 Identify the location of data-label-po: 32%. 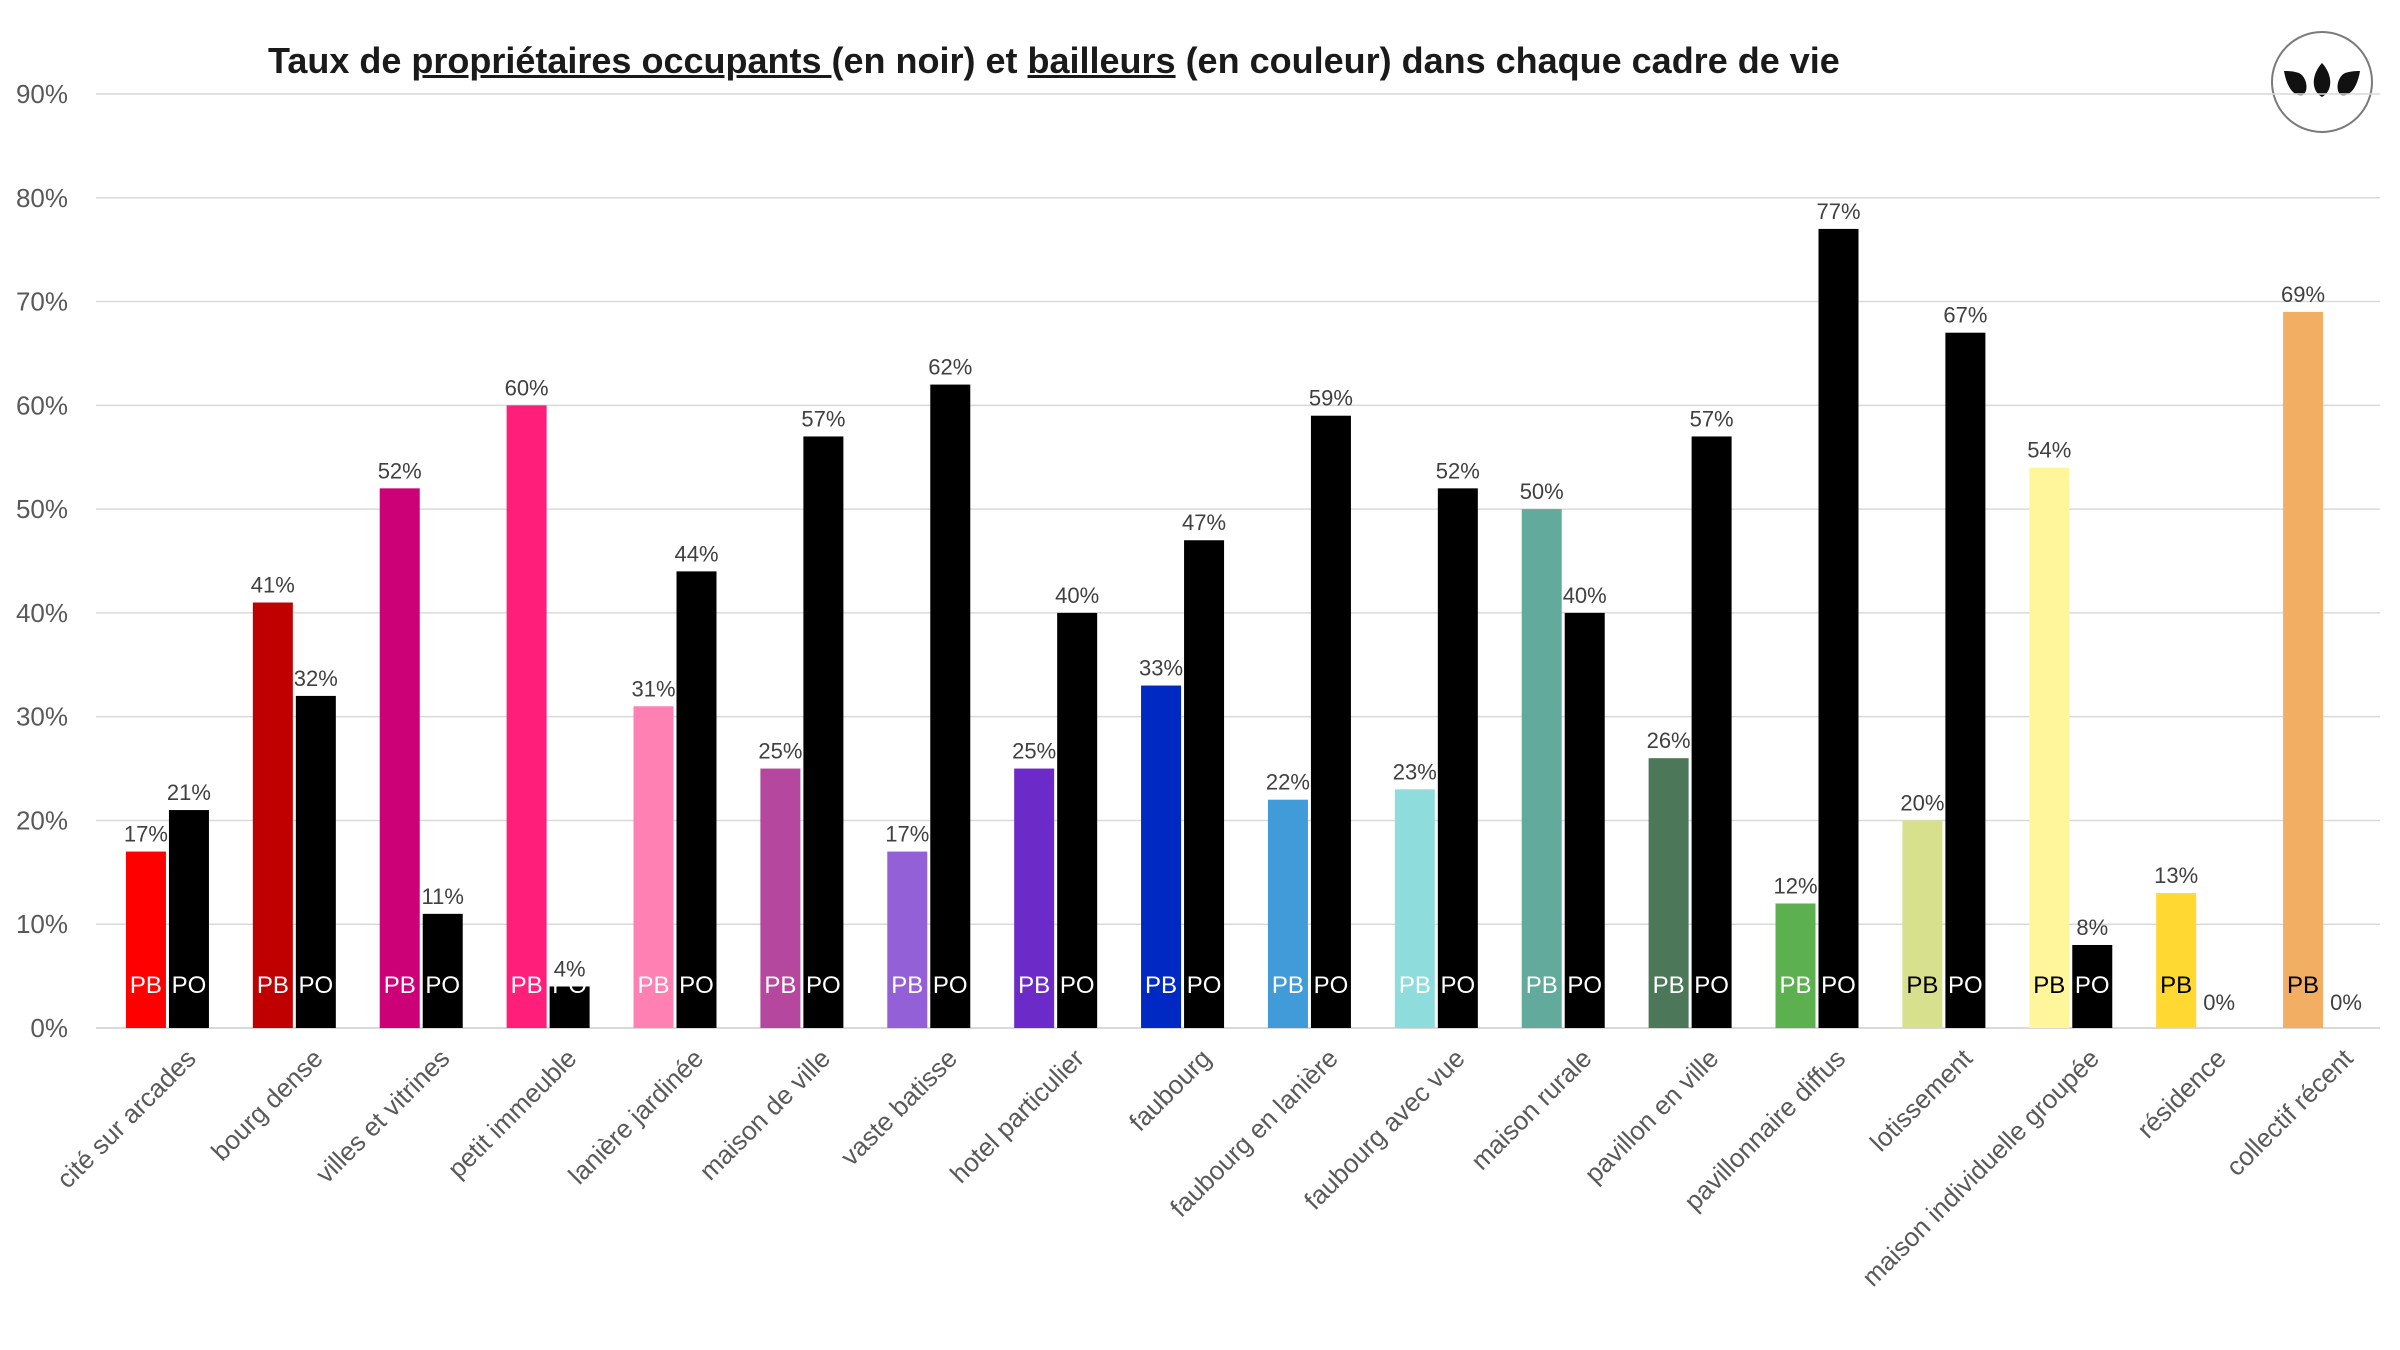
(316, 678).